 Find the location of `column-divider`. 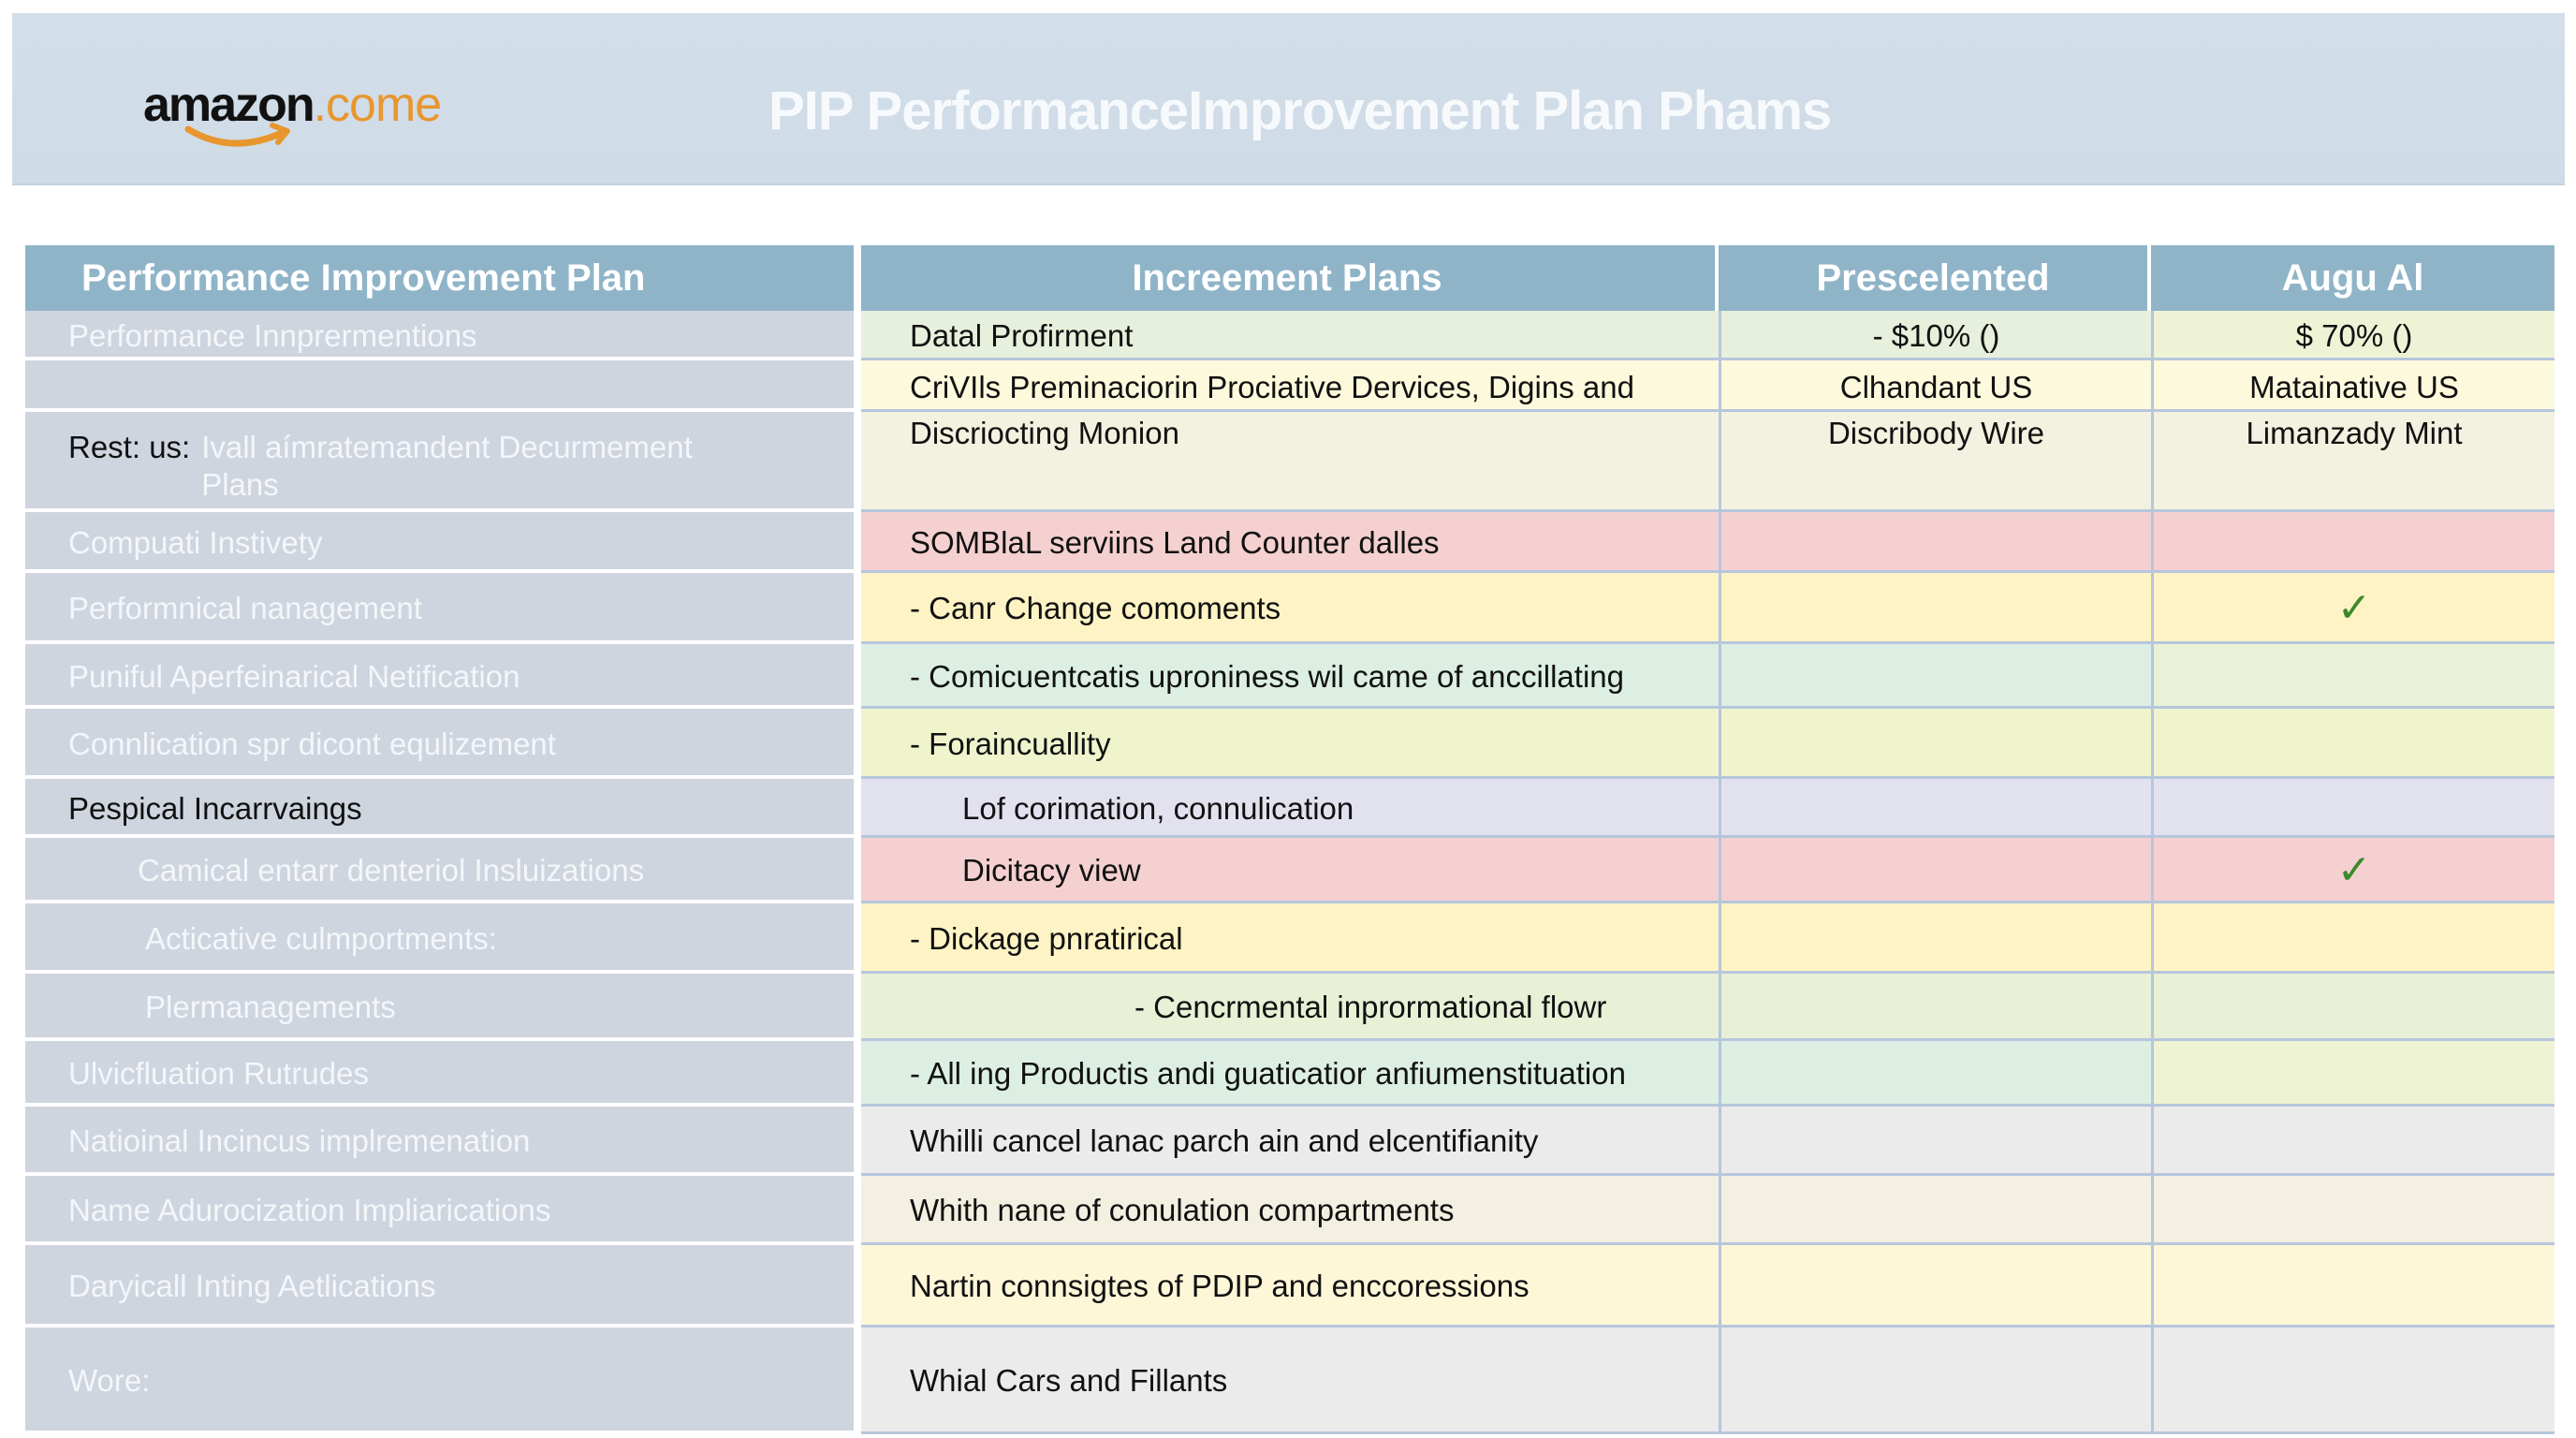

column-divider is located at coordinates (857, 839).